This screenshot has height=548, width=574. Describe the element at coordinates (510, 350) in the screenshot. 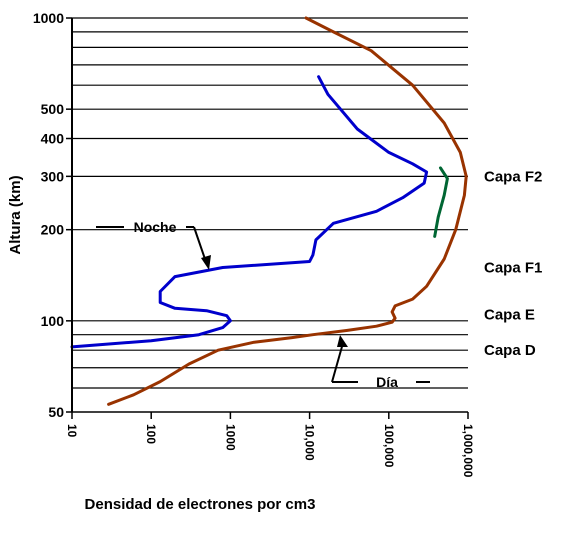

I see `layer-label: Capa D` at that location.